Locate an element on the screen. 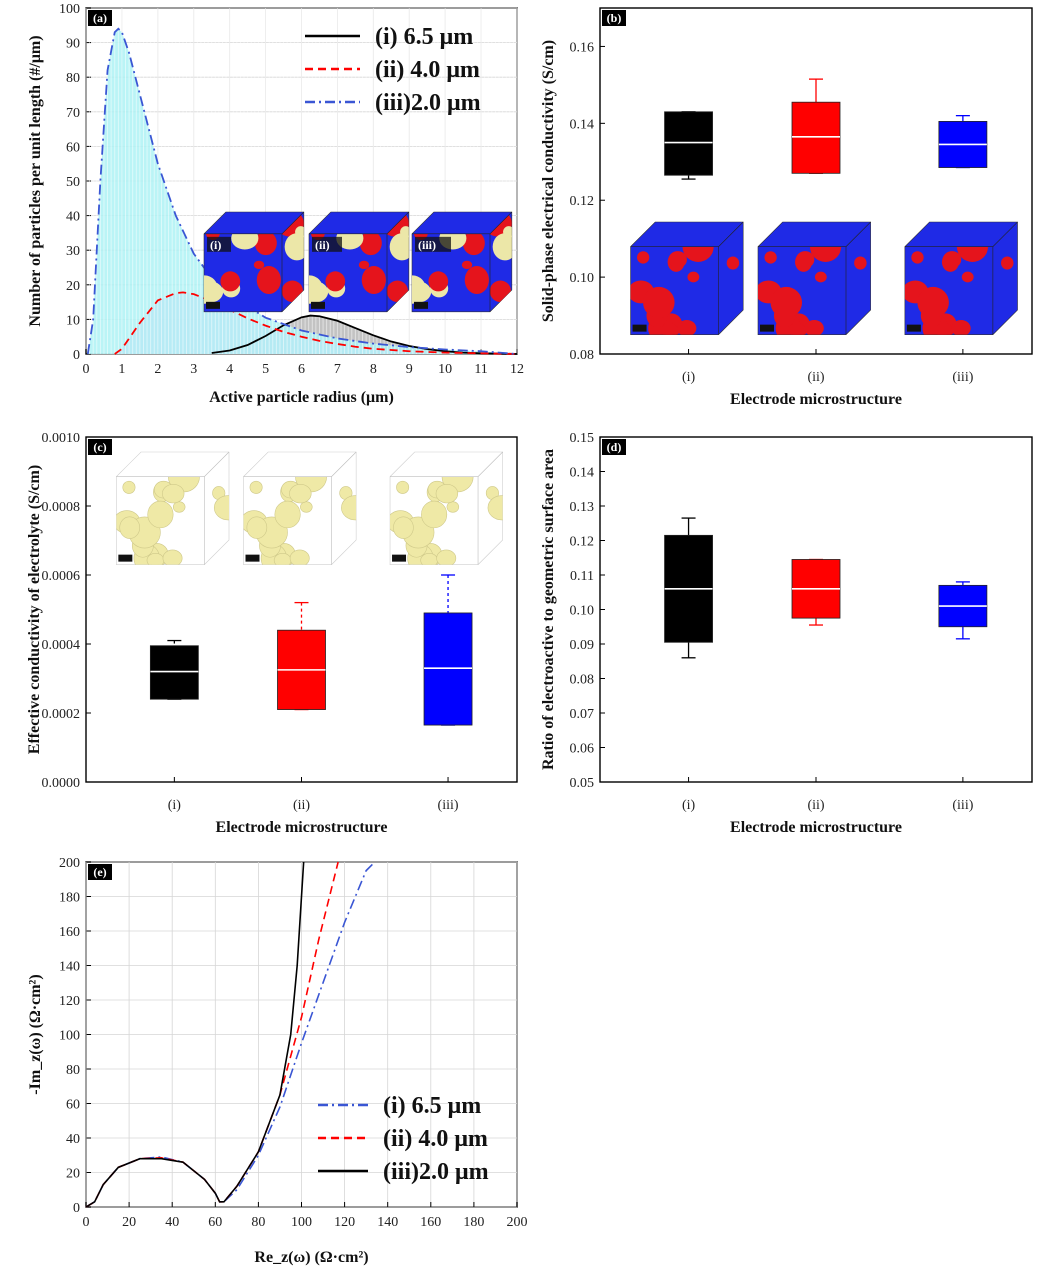  microstructure-cube-b2 is located at coordinates (961, 278).